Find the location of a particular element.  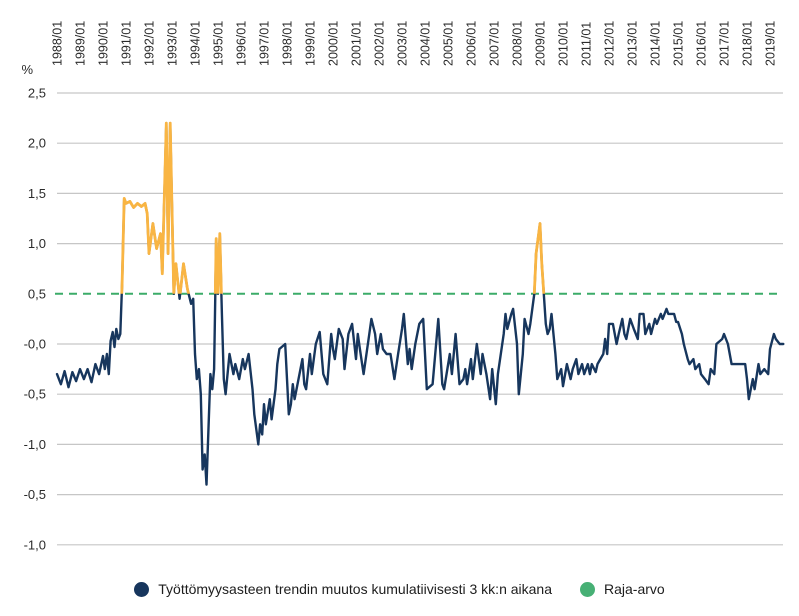

x-tick-label: 2016/01 is located at coordinates (702, 43).